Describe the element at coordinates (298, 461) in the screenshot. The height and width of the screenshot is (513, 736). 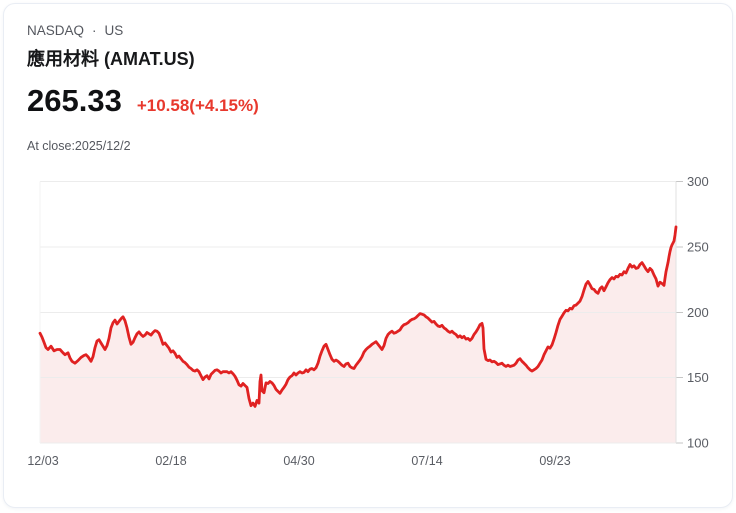
I see `x-axis-label: 04/30` at that location.